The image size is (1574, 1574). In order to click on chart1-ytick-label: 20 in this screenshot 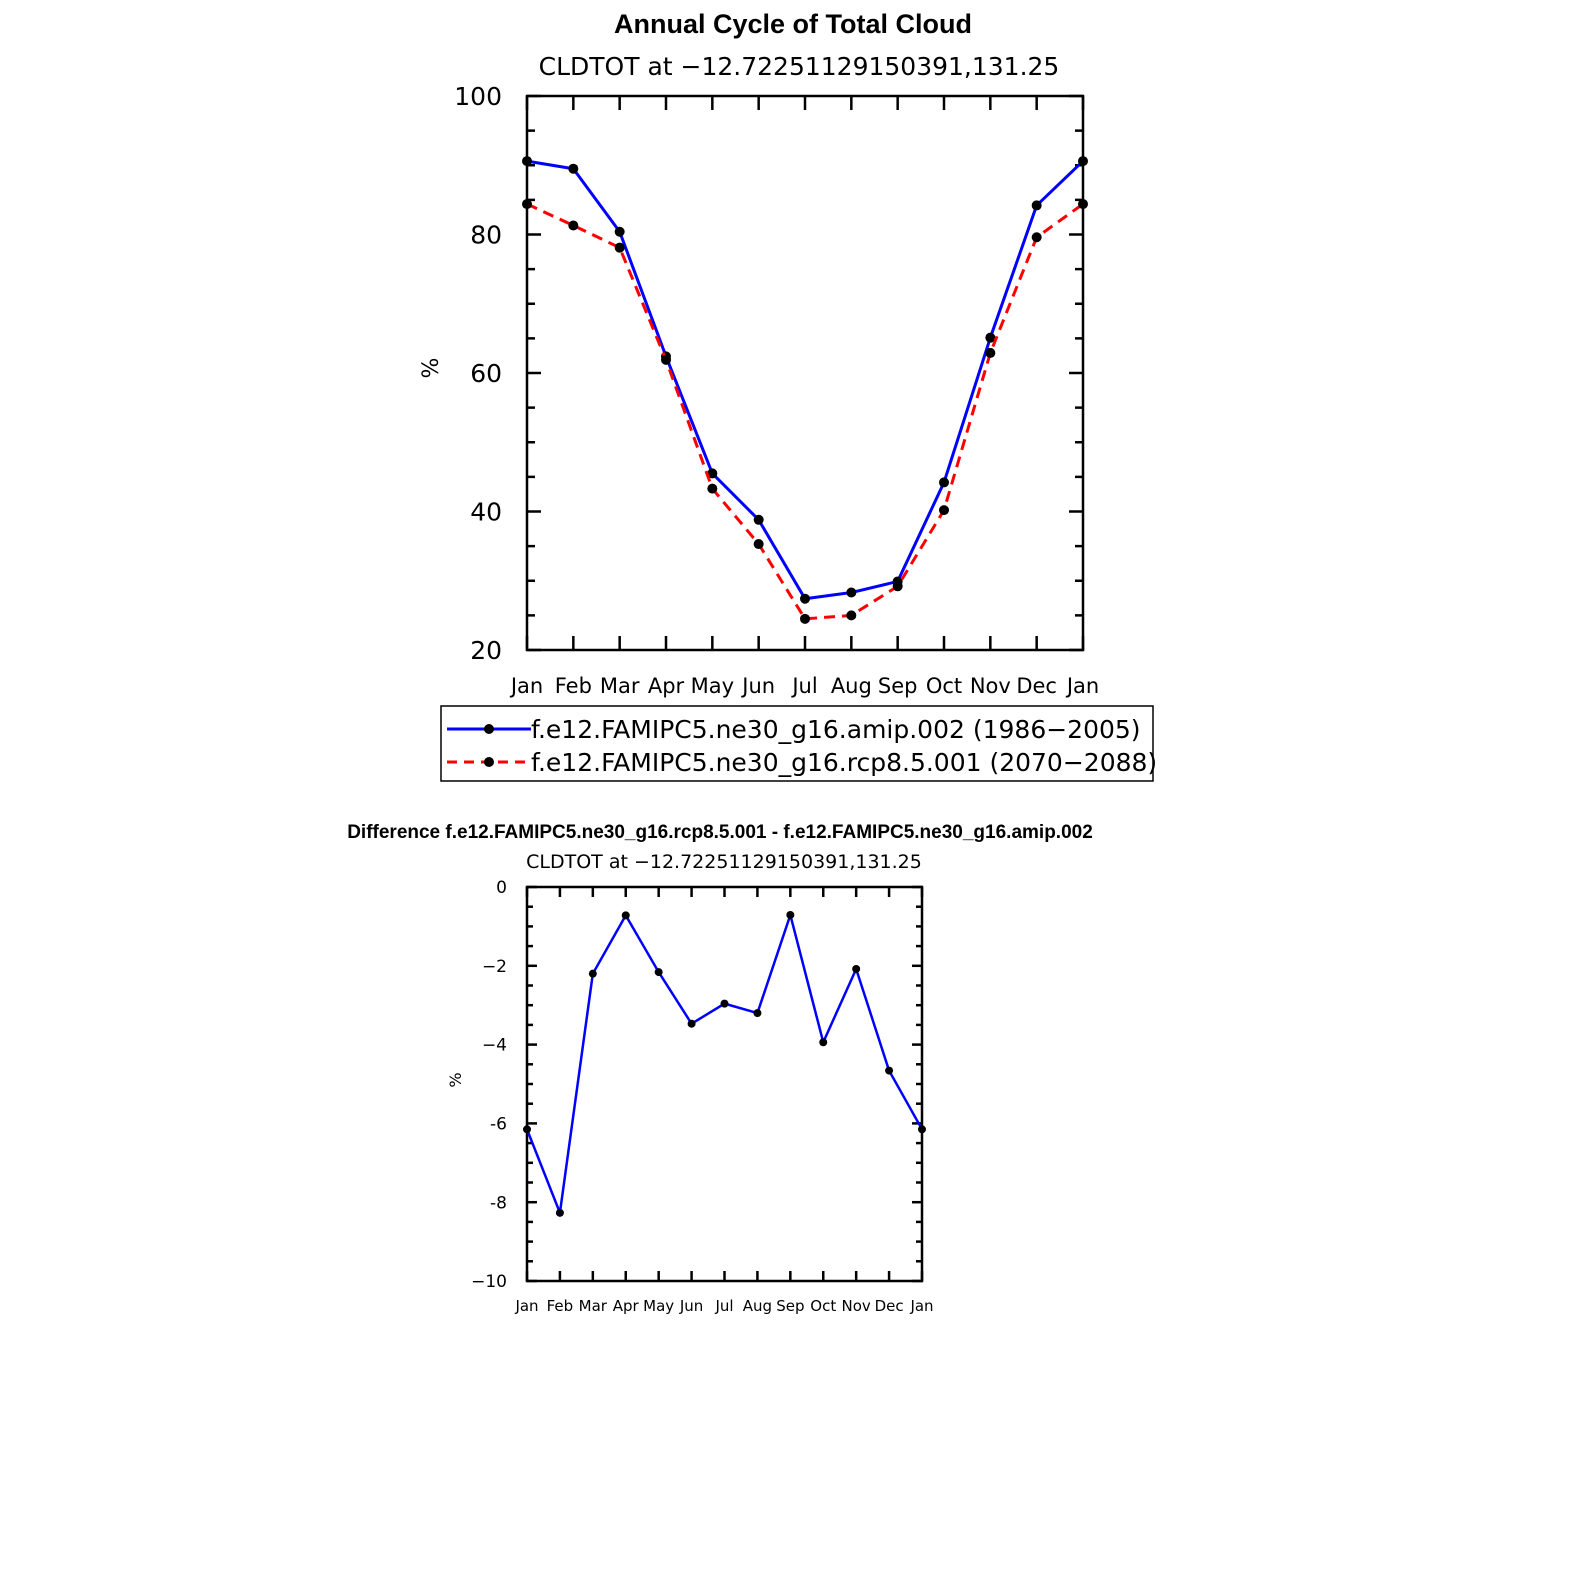, I will do `click(486, 650)`.